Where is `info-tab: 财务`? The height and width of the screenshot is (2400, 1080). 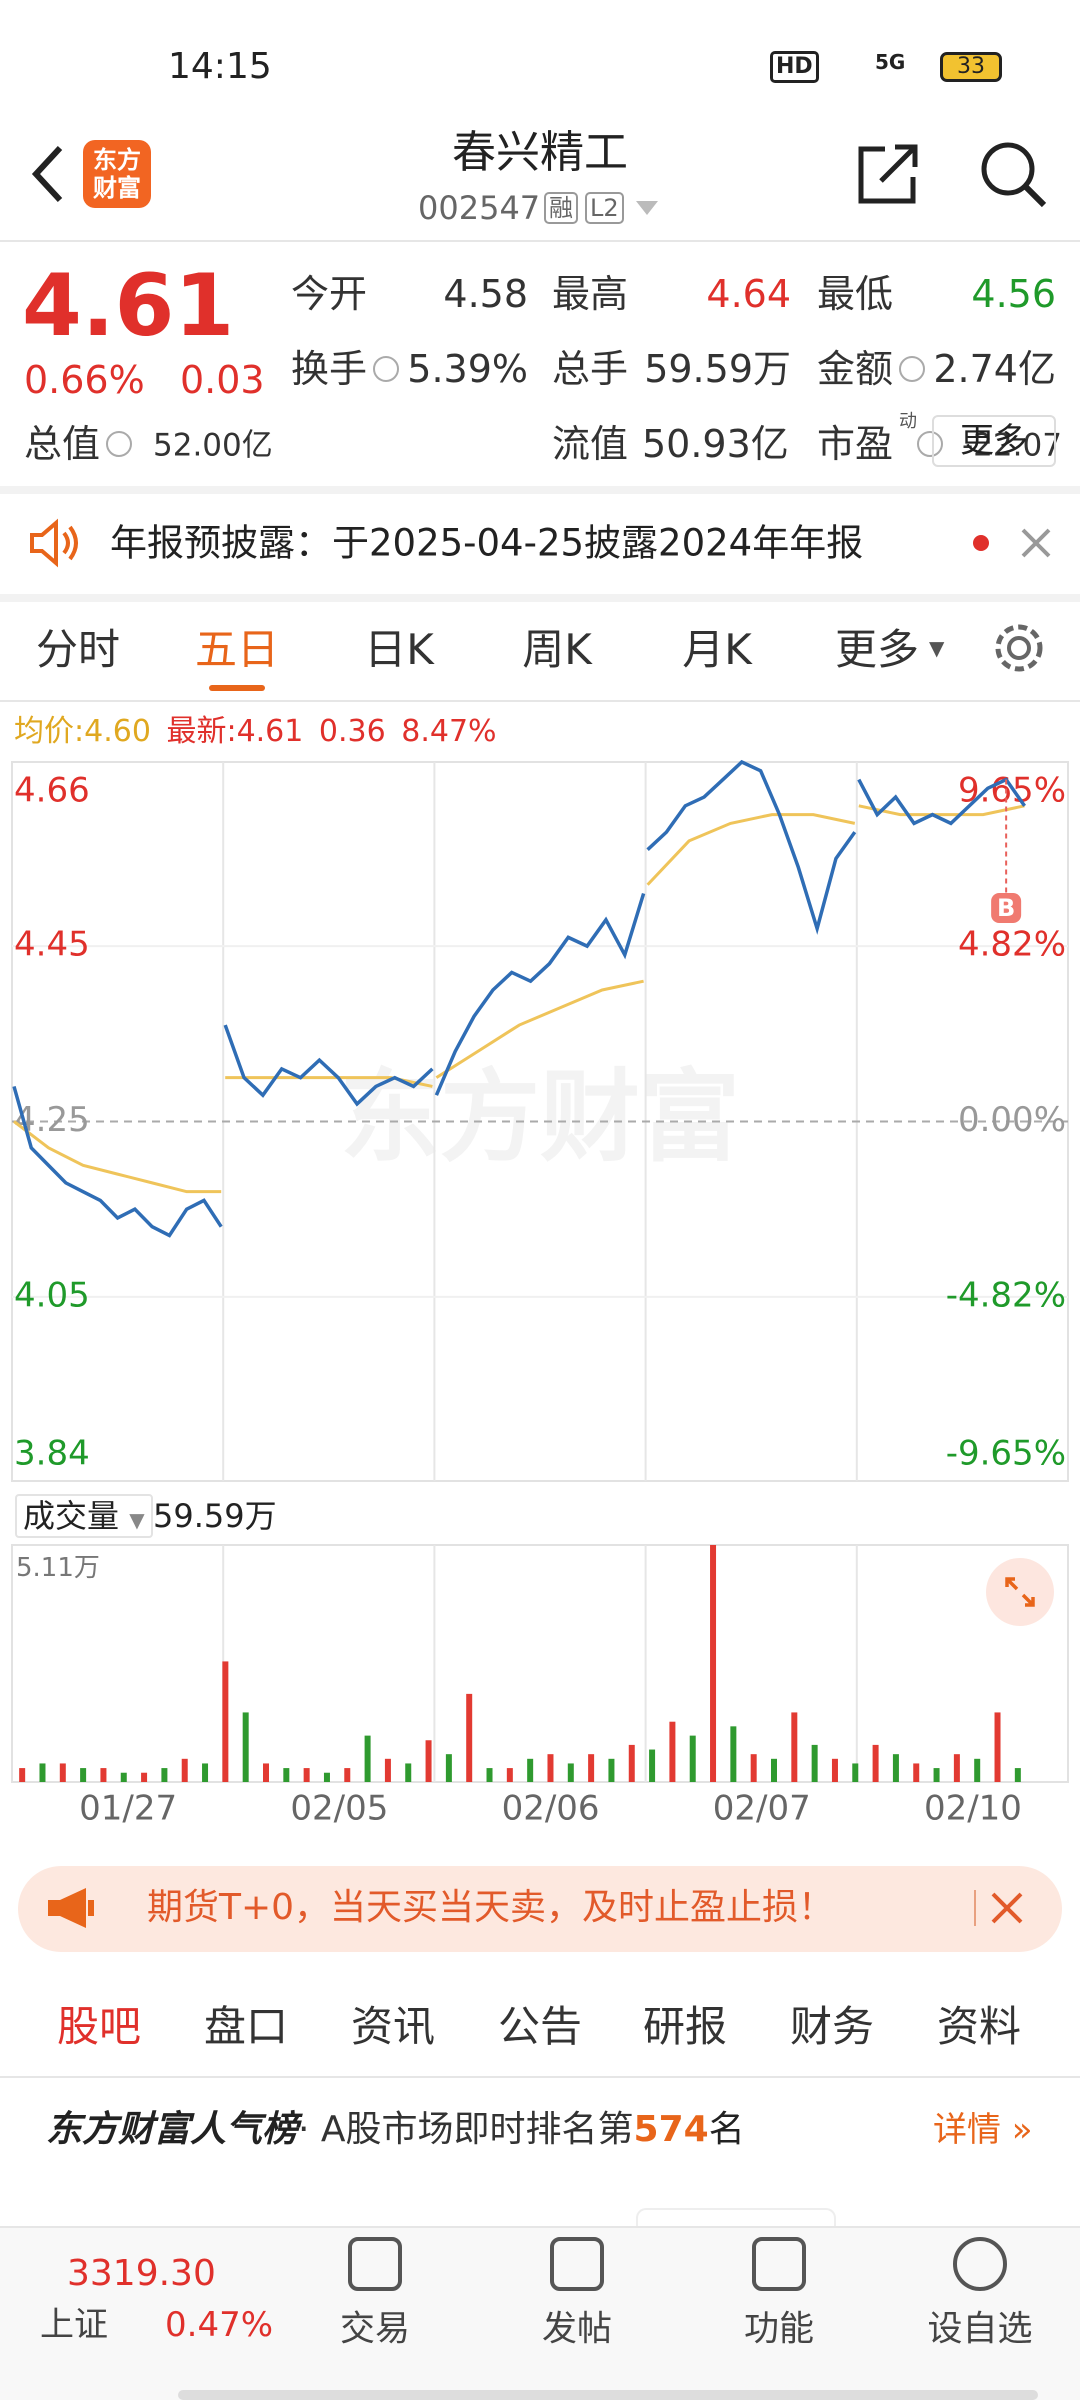 info-tab: 财务 is located at coordinates (832, 2026).